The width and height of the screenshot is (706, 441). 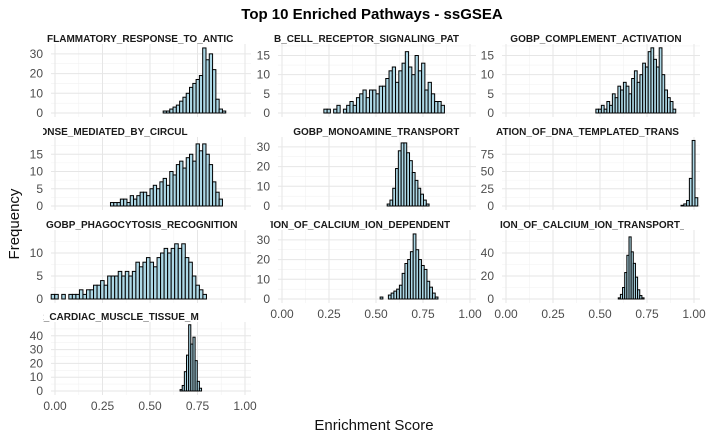 I want to click on facet-strip-label: ATION_OF_DNA_TEMPLATED_TRANS, so click(x=587, y=132).